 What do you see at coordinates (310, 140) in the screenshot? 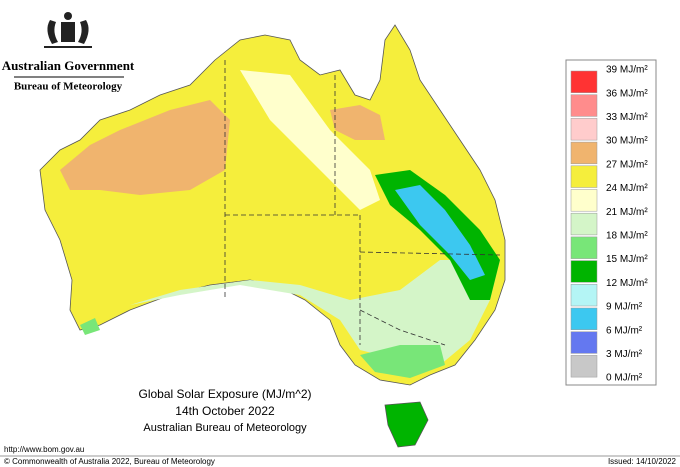
I see `pale-band` at bounding box center [310, 140].